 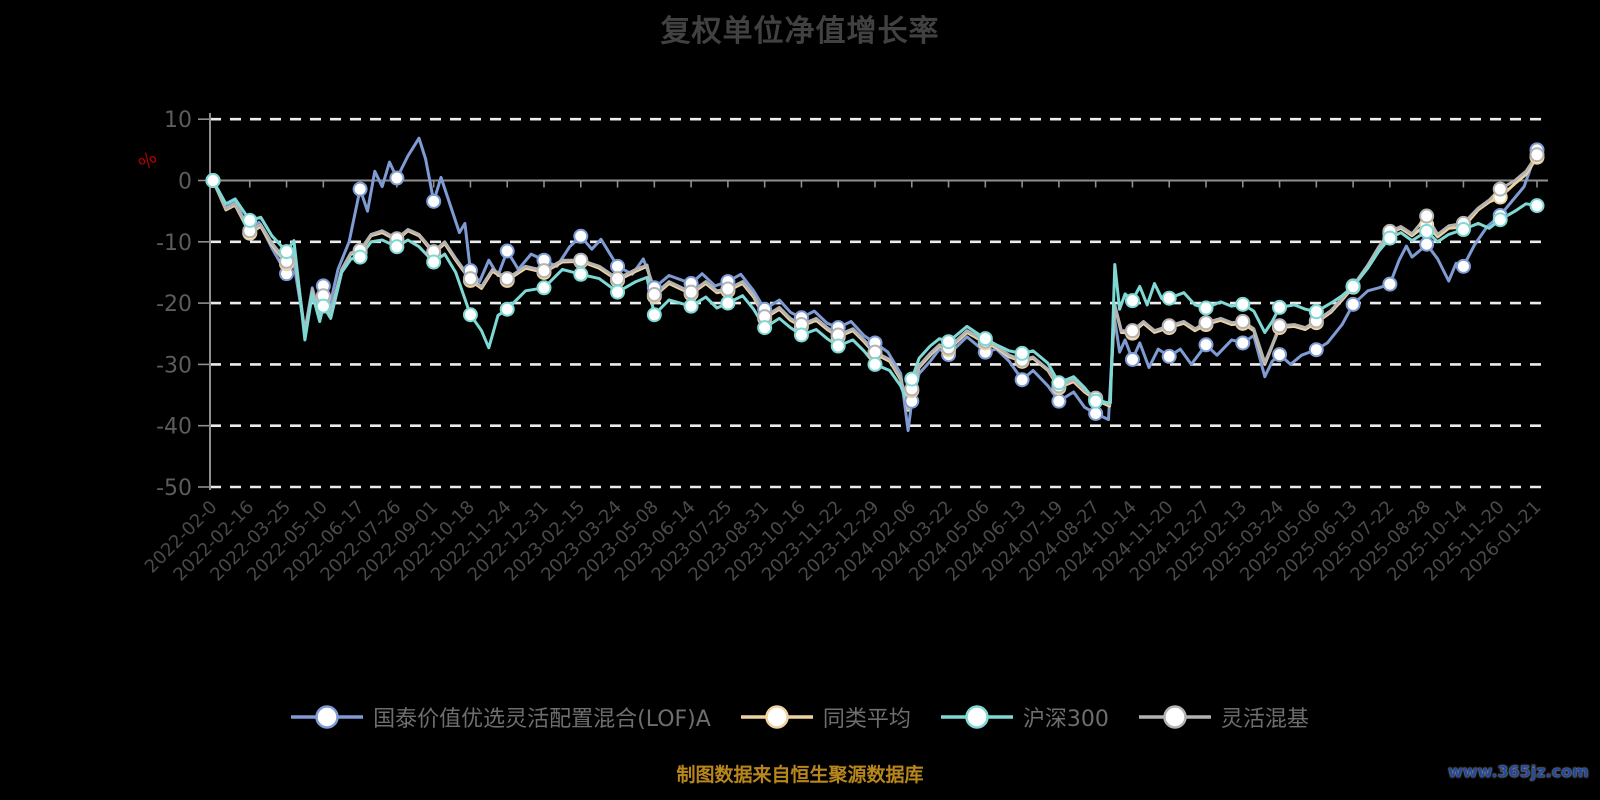 I want to click on legend: 国泰价值优选灵活配置混合(LOF)A 同类平均 沪深300 灵活混基, so click(x=800, y=717).